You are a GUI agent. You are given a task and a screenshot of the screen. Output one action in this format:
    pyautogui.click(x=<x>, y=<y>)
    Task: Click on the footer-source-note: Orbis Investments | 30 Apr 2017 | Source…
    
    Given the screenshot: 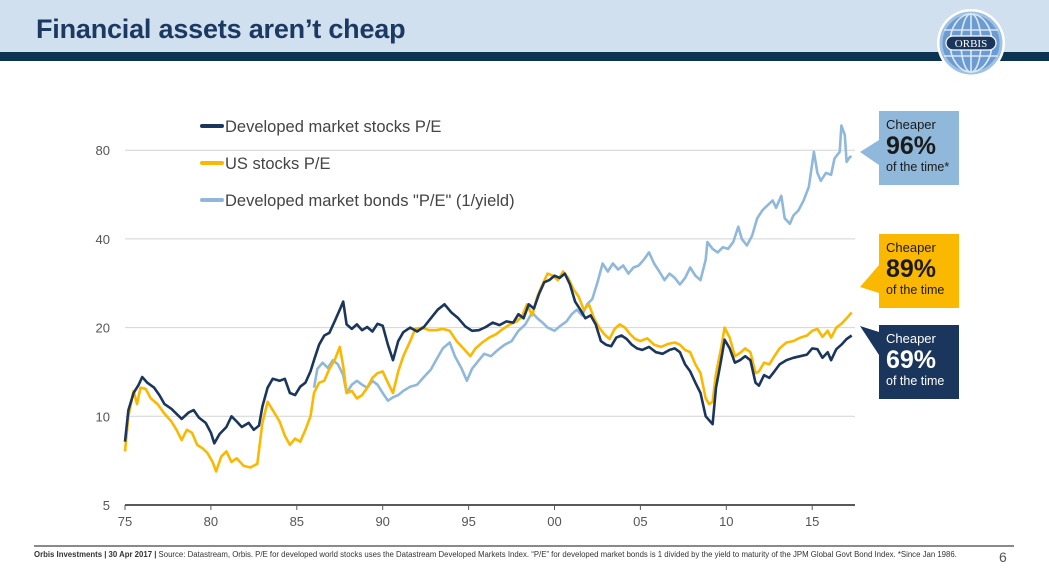 What is the action you would take?
    pyautogui.click(x=499, y=555)
    